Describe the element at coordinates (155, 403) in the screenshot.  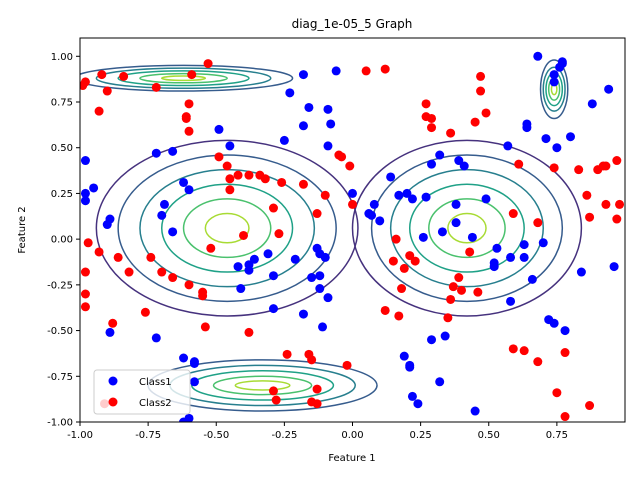
I see `legend-label-class2: Class2` at that location.